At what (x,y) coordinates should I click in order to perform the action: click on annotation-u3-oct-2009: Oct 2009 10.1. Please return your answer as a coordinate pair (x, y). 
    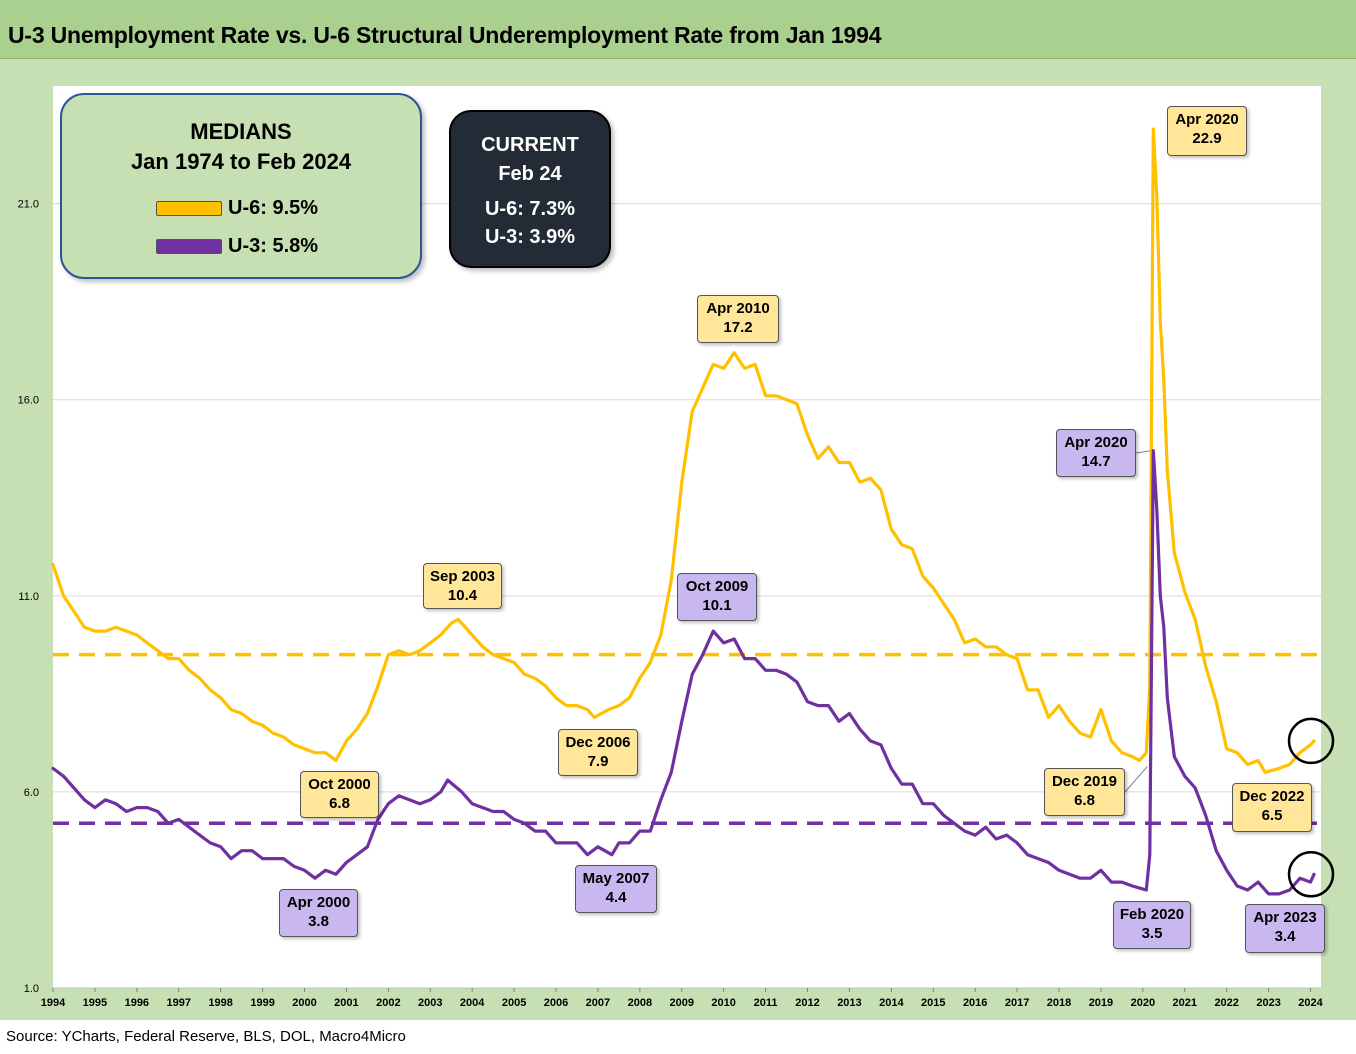
    Looking at the image, I should click on (717, 597).